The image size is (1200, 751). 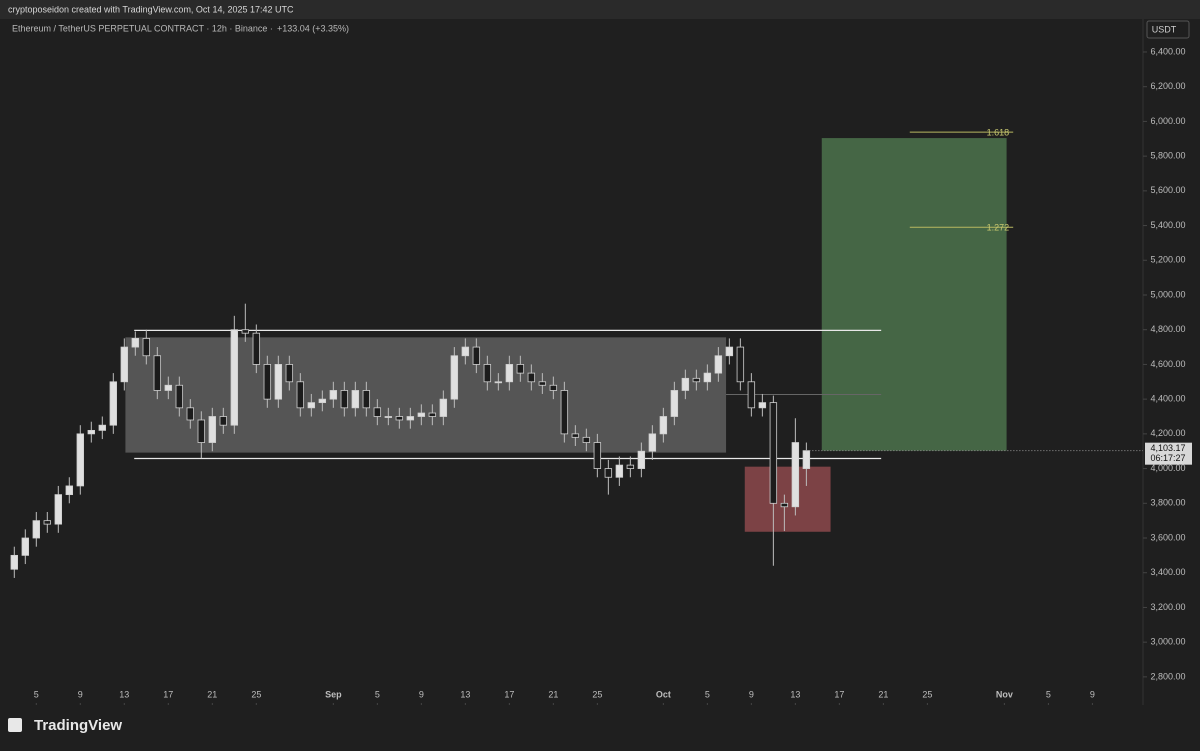 I want to click on stop-zone, so click(x=787, y=499).